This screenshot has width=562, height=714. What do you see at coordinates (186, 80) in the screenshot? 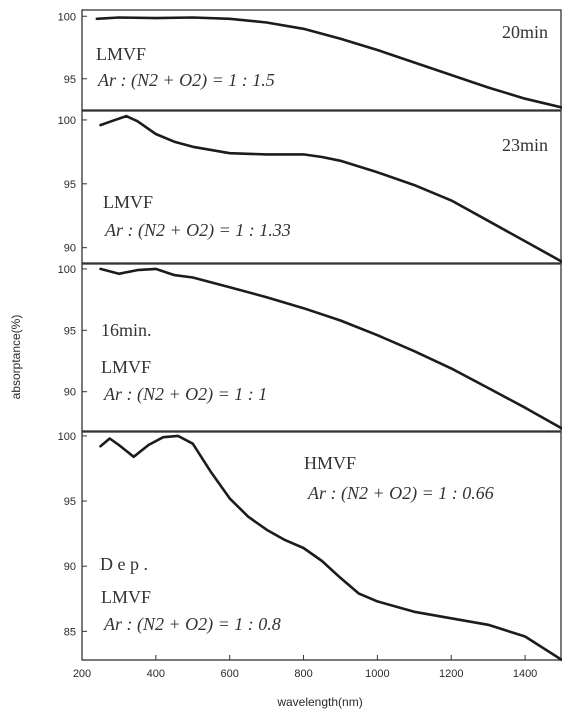
I see `annotation-ratio: Ar : (N2 + O2) = 1 : 1.5` at bounding box center [186, 80].